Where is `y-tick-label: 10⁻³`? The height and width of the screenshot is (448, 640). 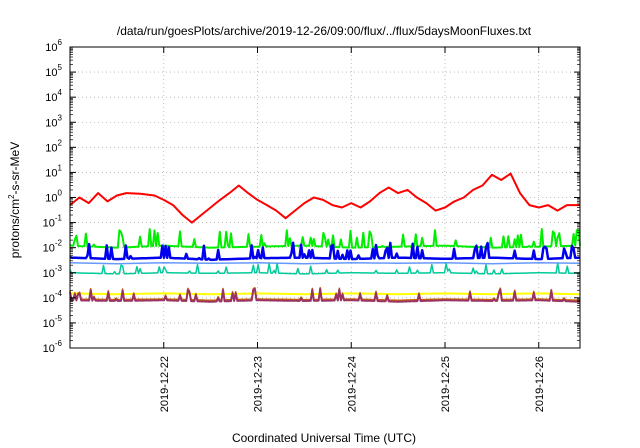
y-tick-label: 10⁻³ is located at coordinates (53, 272).